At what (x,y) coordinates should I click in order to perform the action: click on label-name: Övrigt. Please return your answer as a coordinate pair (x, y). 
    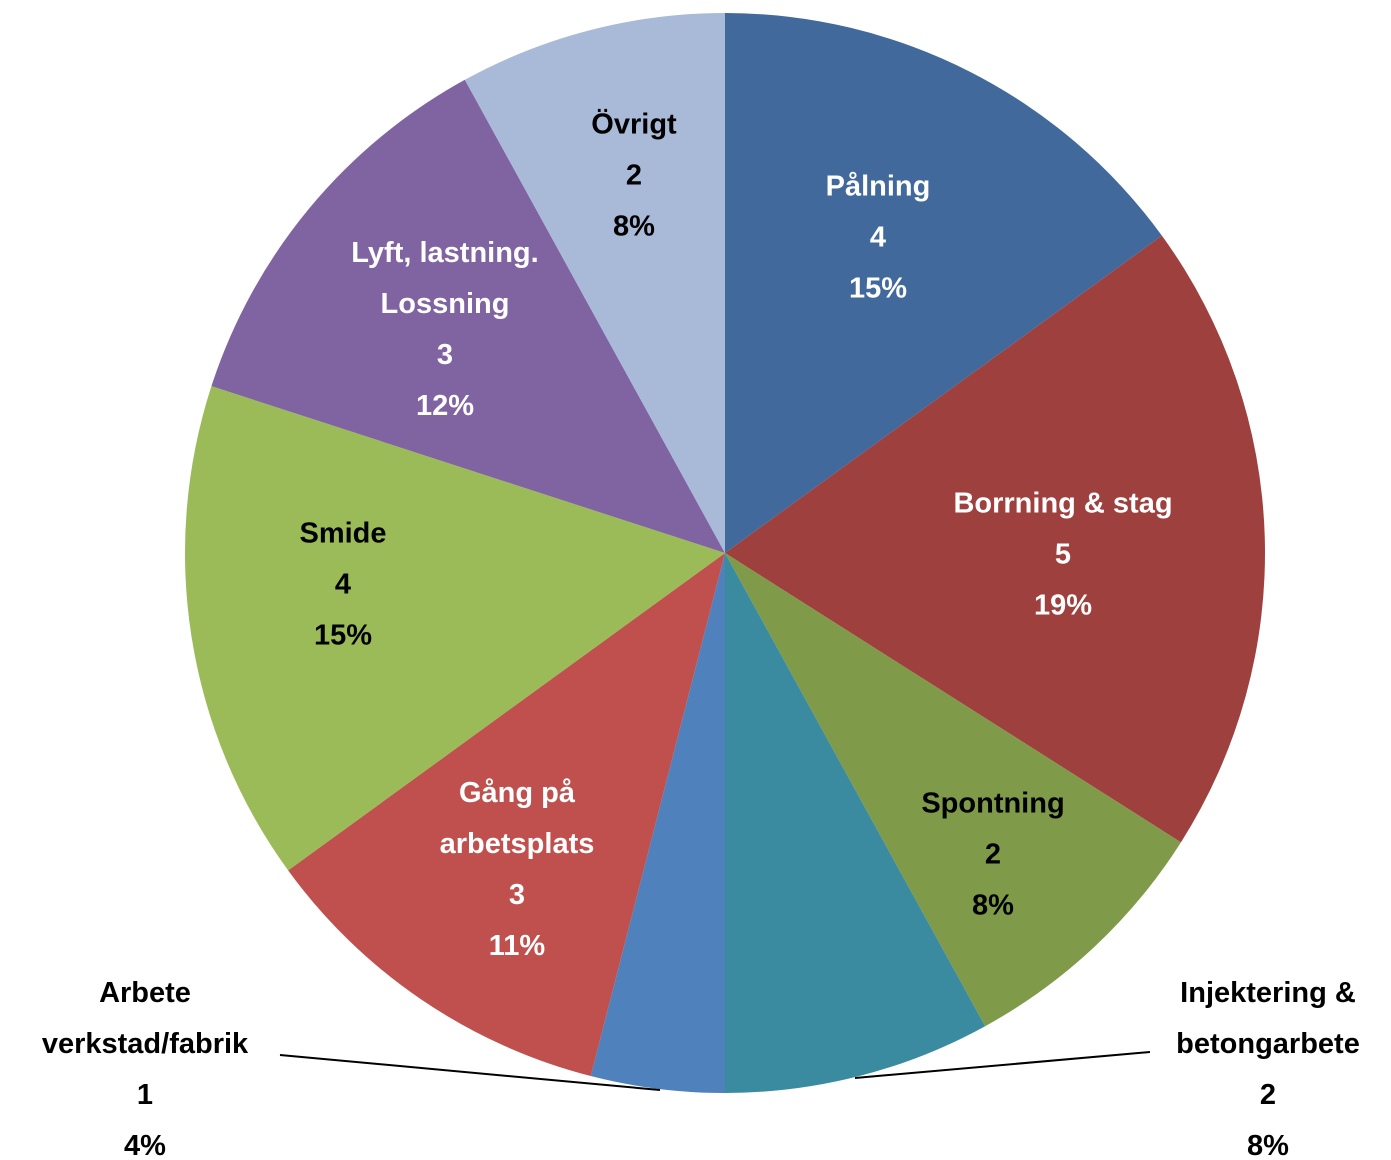
    Looking at the image, I should click on (634, 124).